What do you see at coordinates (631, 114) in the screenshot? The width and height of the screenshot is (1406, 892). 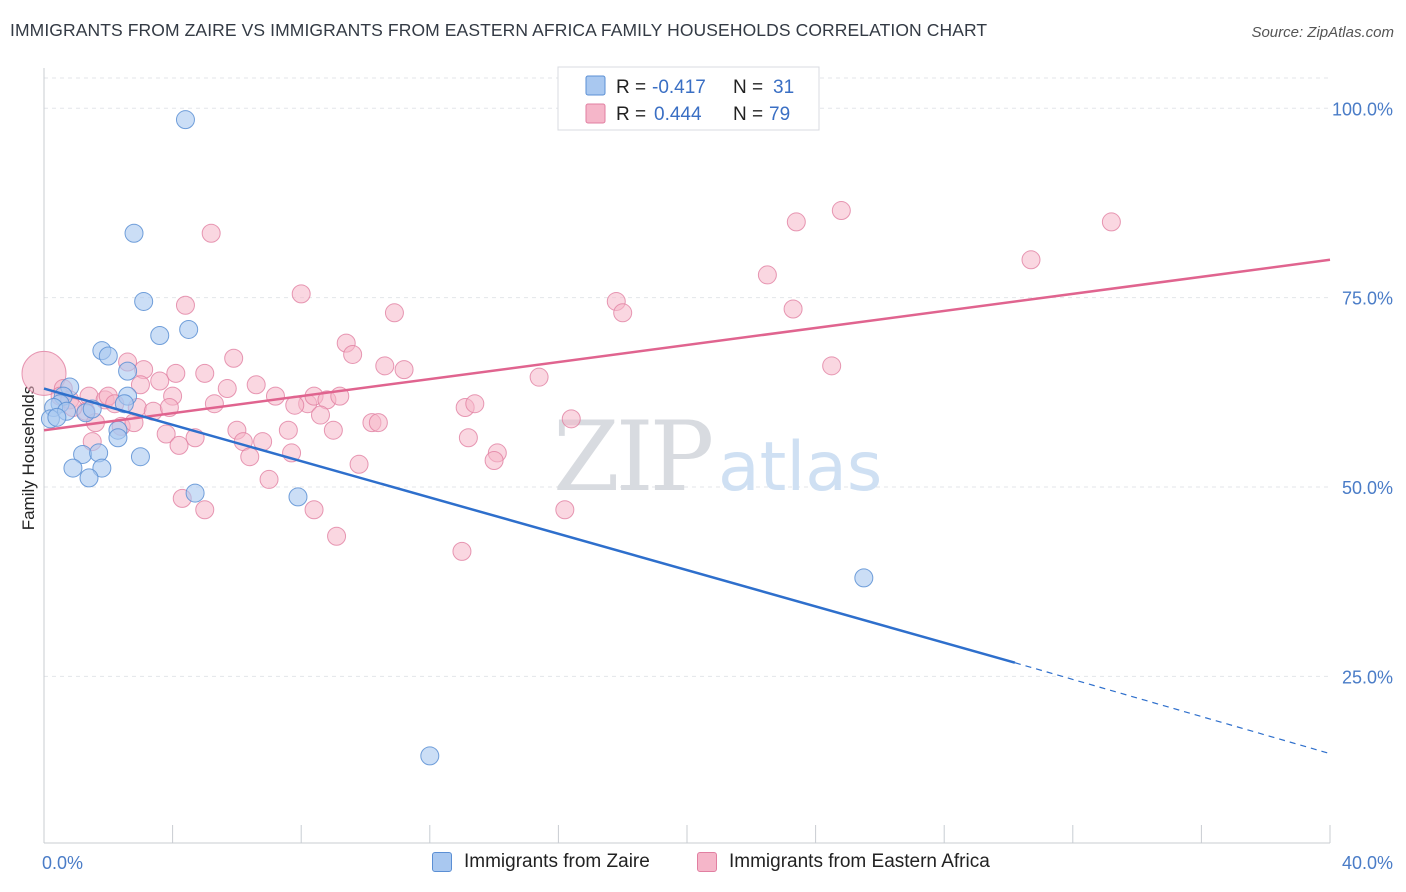 I see `legend-r-label-eafrica: R =` at bounding box center [631, 114].